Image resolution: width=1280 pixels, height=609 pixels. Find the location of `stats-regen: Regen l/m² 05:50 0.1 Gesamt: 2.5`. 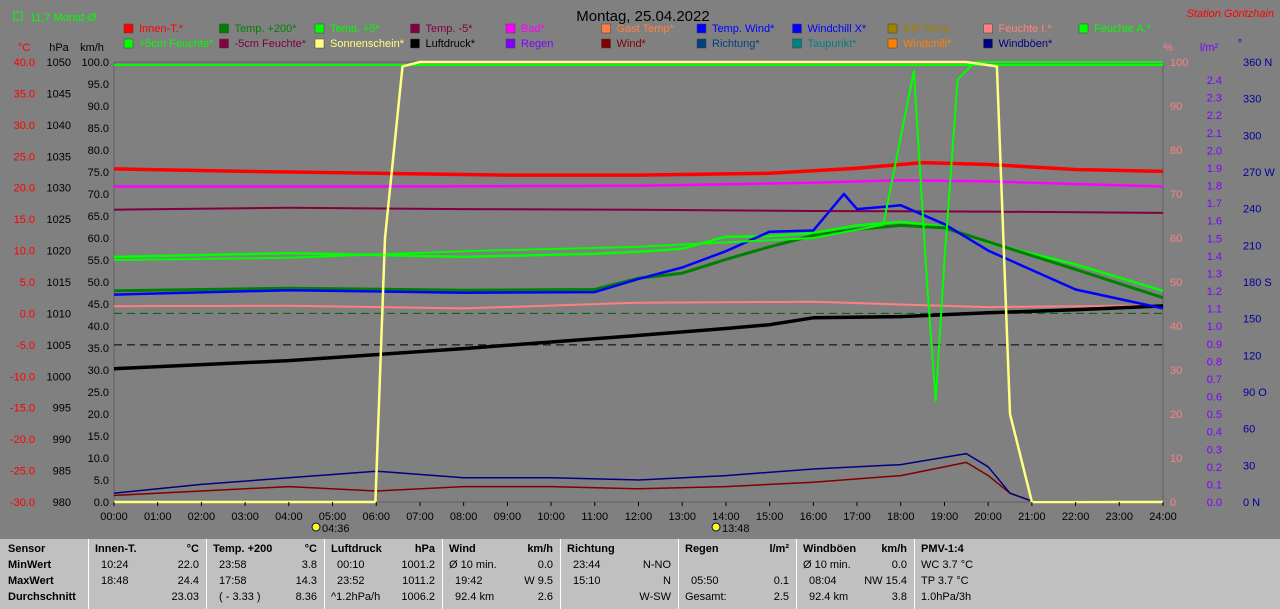

stats-regen: Regen l/m² 05:50 0.1 Gesamt: 2.5 is located at coordinates (737, 574).